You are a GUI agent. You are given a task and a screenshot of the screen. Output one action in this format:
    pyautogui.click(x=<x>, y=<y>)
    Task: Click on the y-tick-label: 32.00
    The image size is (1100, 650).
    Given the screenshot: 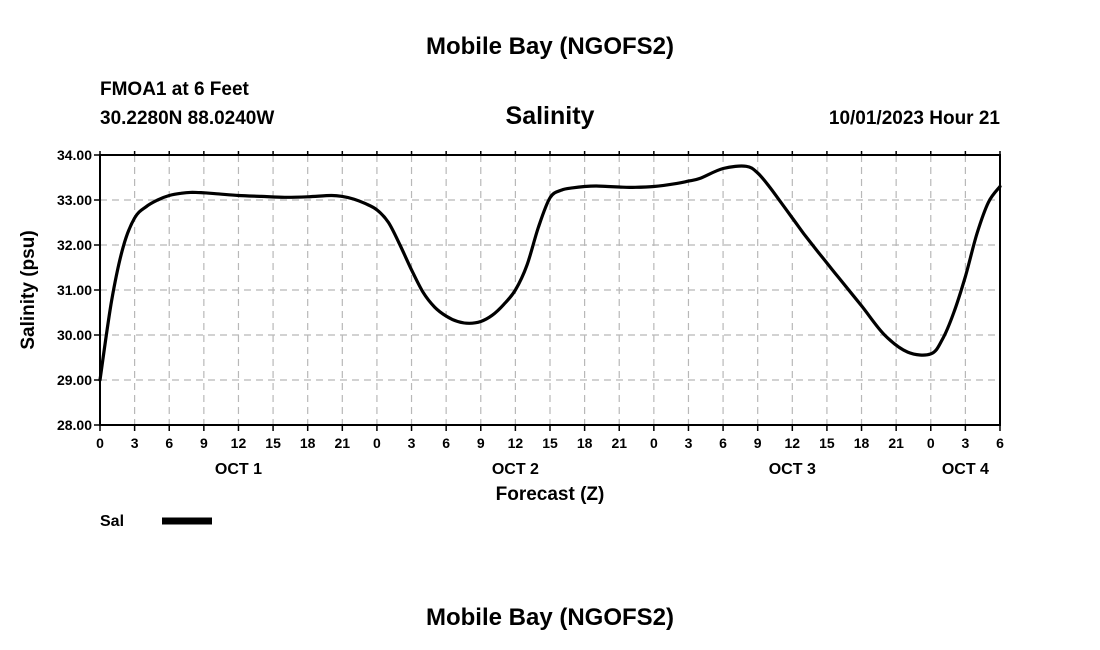 What is the action you would take?
    pyautogui.click(x=74, y=245)
    